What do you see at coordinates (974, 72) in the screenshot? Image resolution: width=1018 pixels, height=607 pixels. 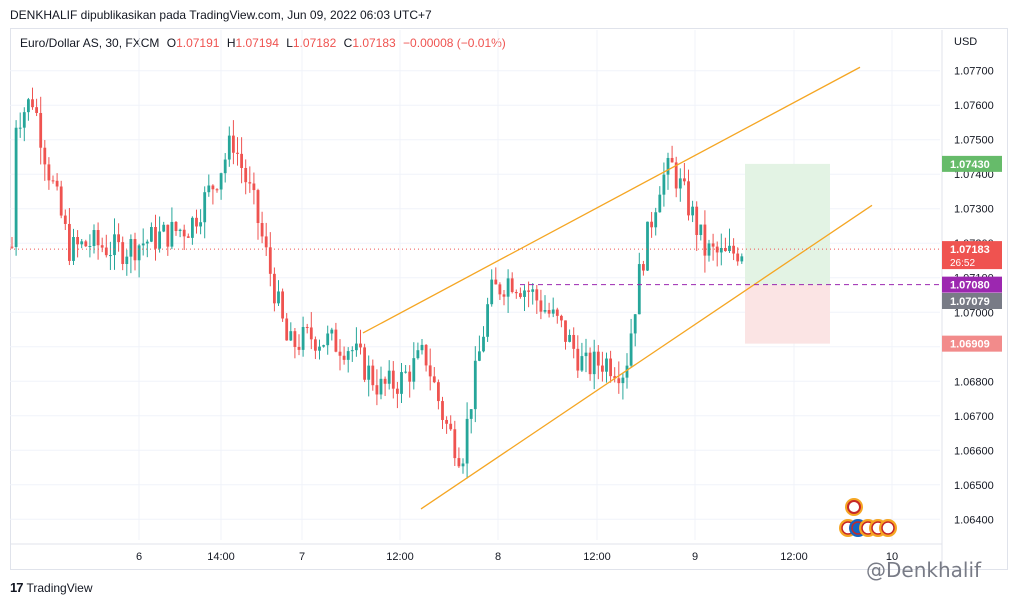 I see `y-tick-label: 1.07700` at bounding box center [974, 72].